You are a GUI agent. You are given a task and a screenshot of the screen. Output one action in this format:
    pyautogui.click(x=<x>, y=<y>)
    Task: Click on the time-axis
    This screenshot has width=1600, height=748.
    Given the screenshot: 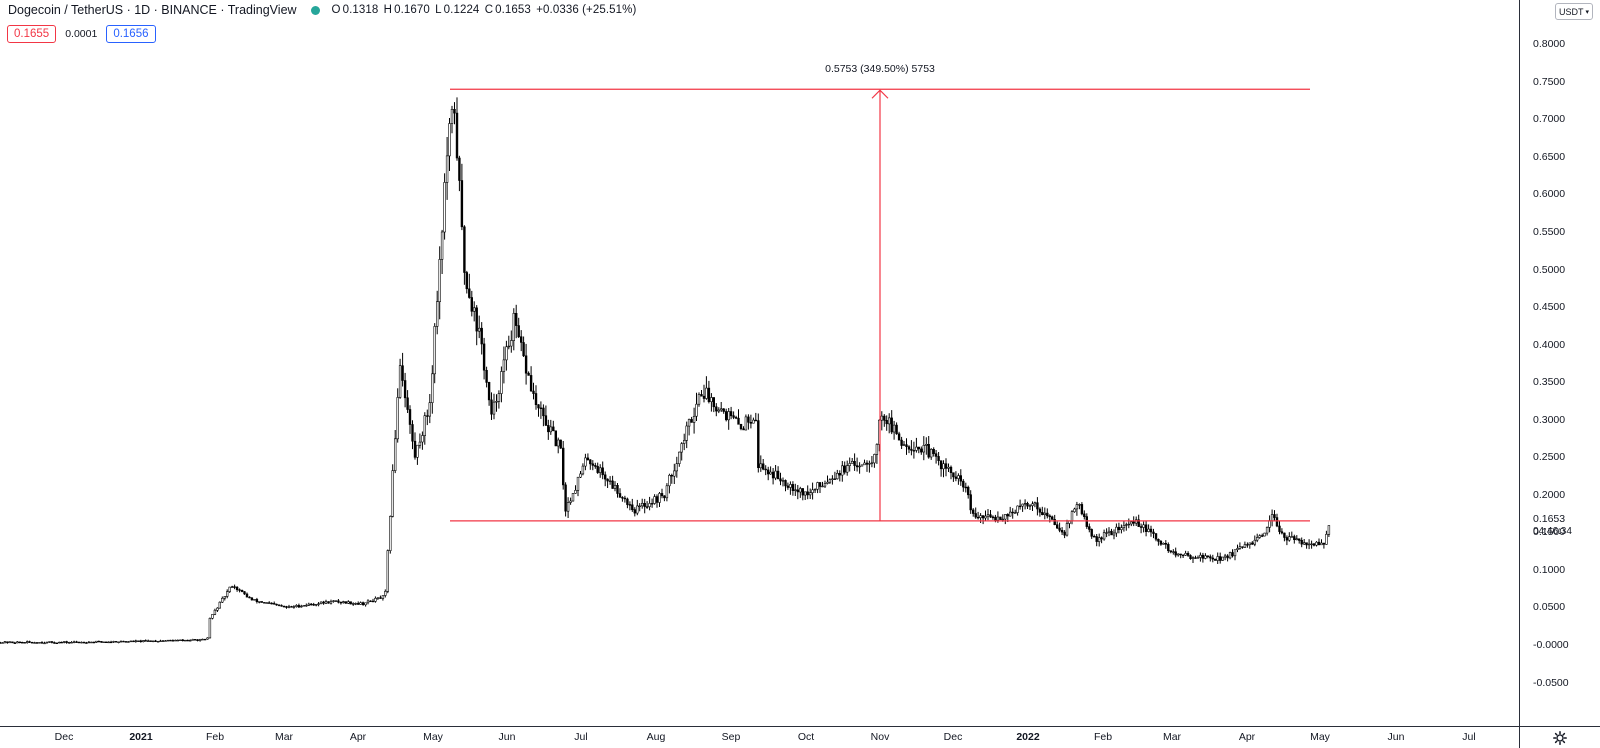 What is the action you would take?
    pyautogui.click(x=759, y=737)
    